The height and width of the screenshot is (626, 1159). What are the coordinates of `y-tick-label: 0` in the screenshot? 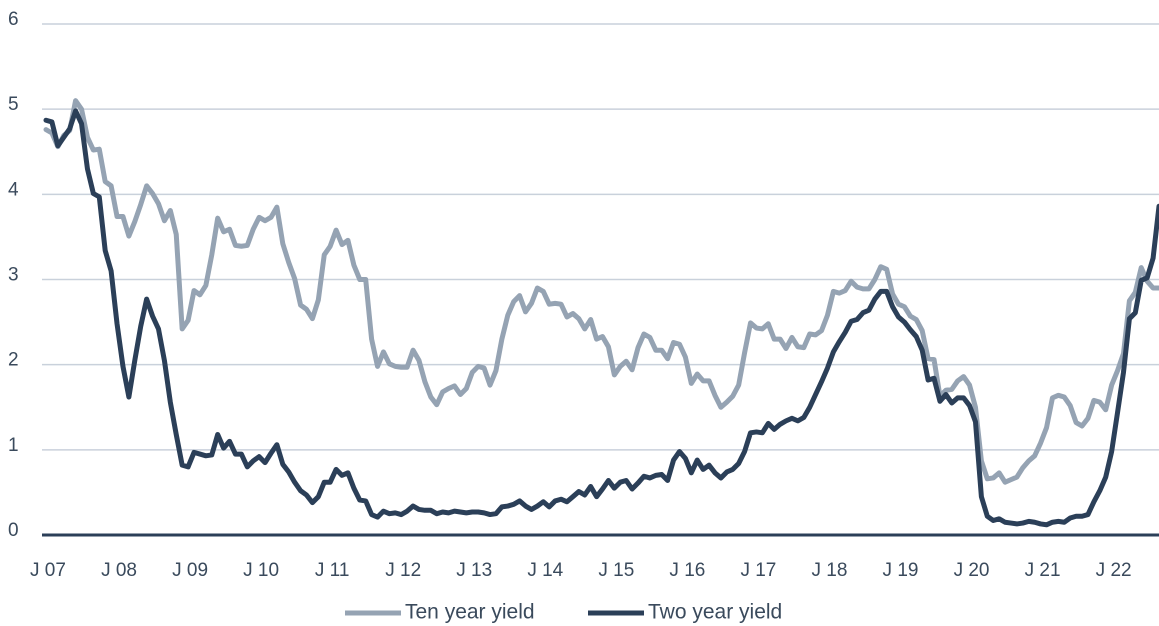 It's located at (13, 530).